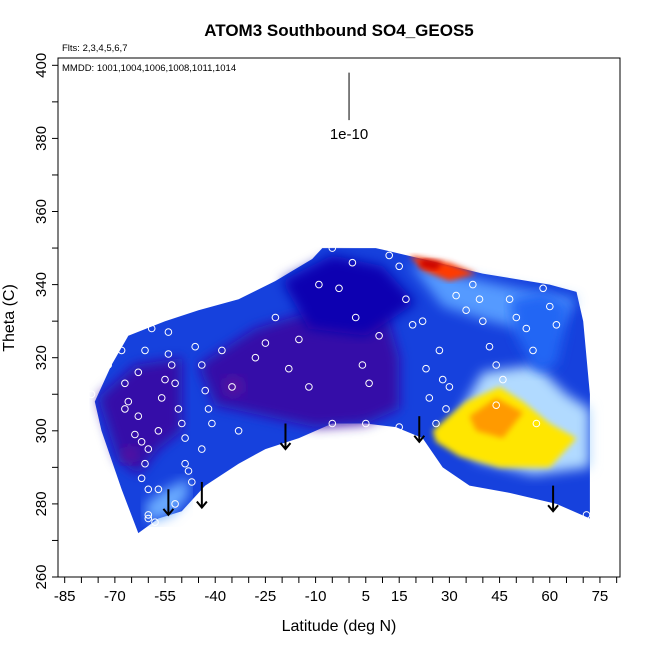 This screenshot has width=650, height=650. I want to click on chart-title: ATOM3 Southbound SO4_GEOS5, so click(339, 30).